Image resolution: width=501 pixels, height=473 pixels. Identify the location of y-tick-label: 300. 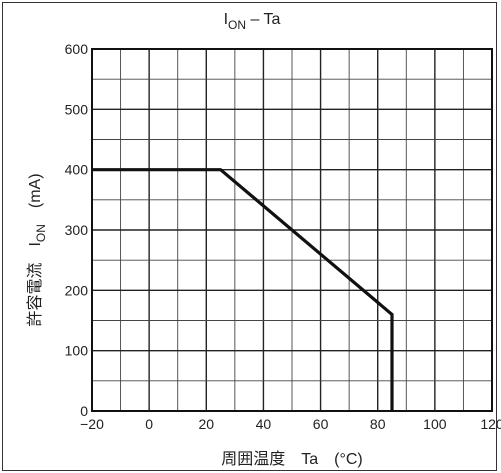
(77, 230).